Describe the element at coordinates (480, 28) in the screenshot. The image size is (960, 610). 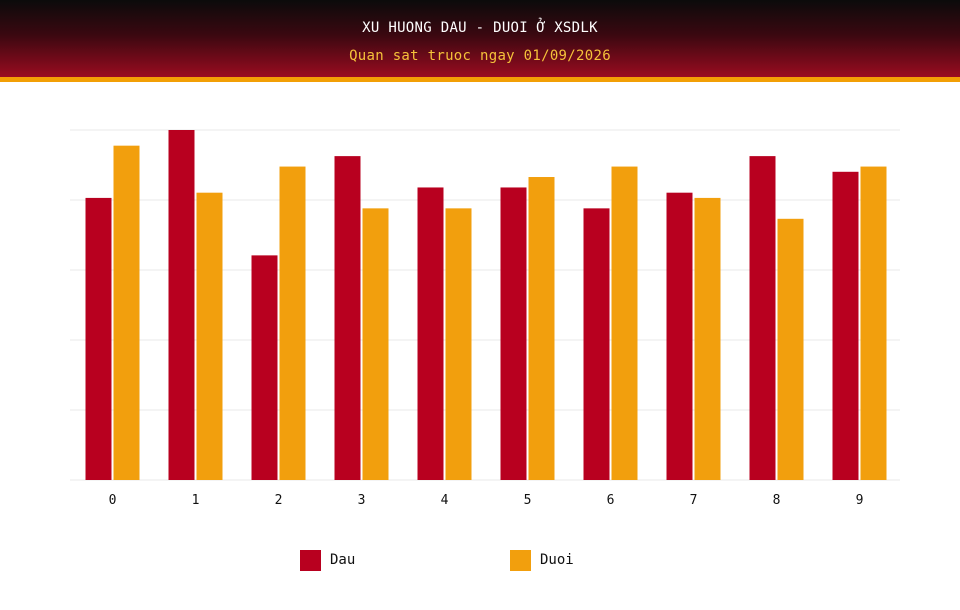
I see `chart-title: XU HUONG DAU - DUOI Ở XSDLK` at that location.